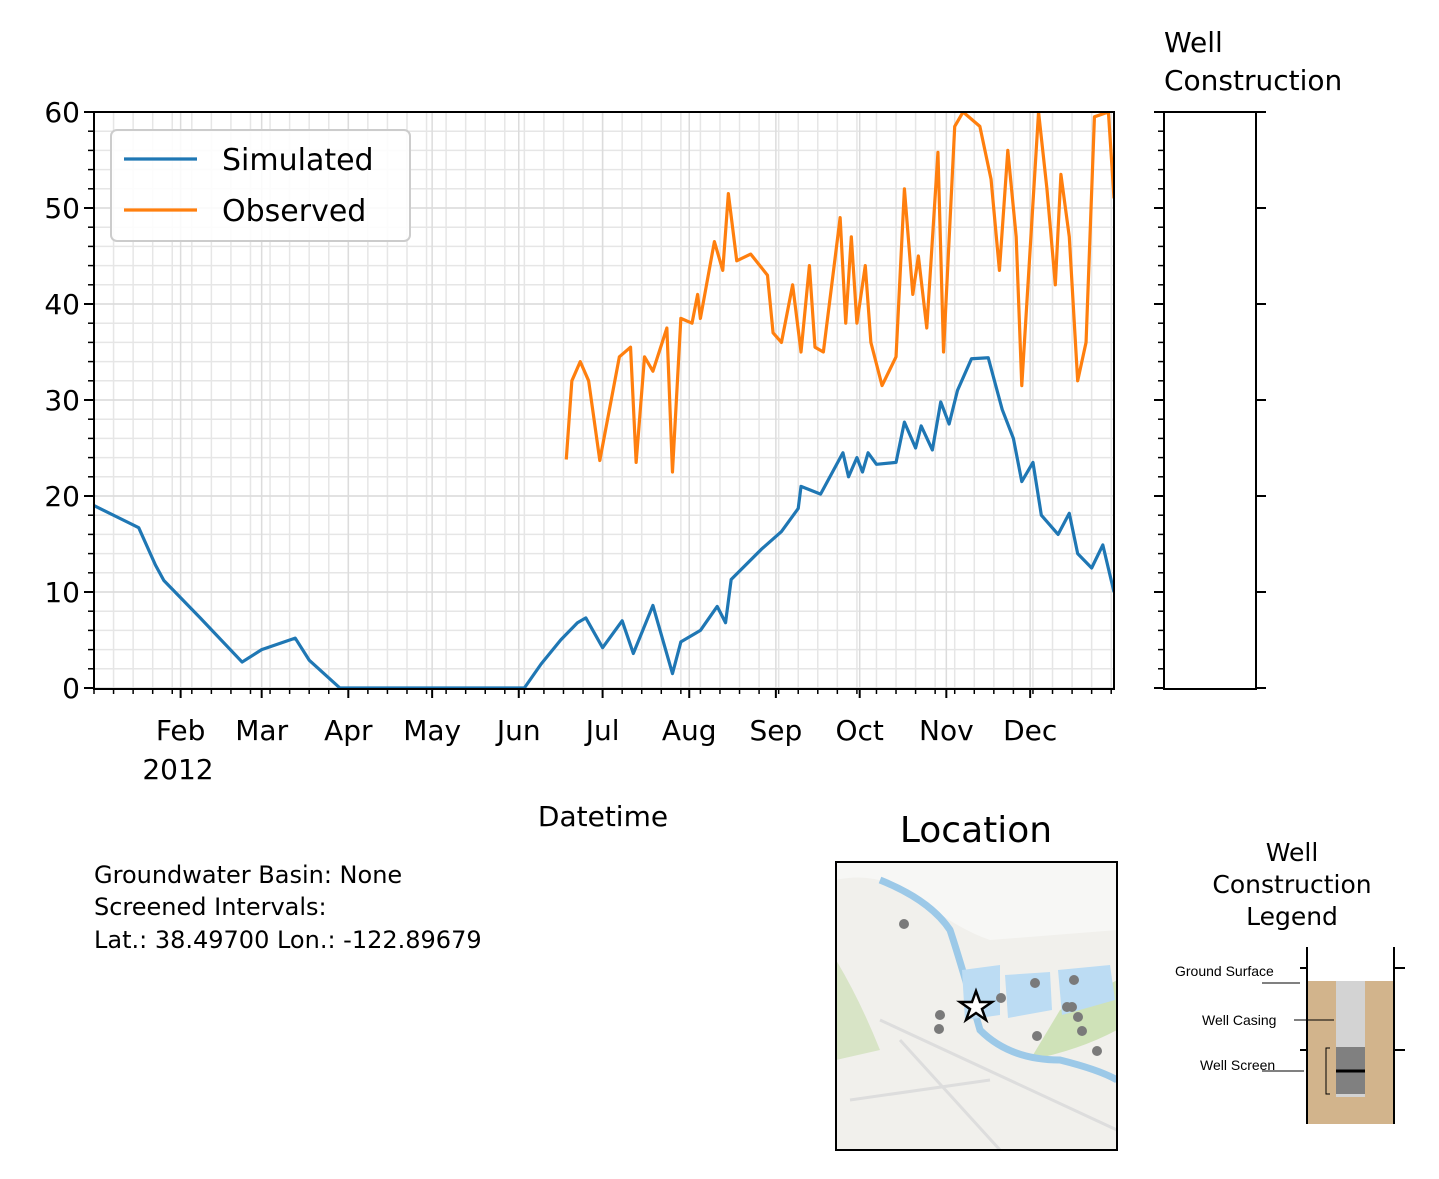 This screenshot has width=1439, height=1179. I want to click on year-label: 2012, so click(177, 769).